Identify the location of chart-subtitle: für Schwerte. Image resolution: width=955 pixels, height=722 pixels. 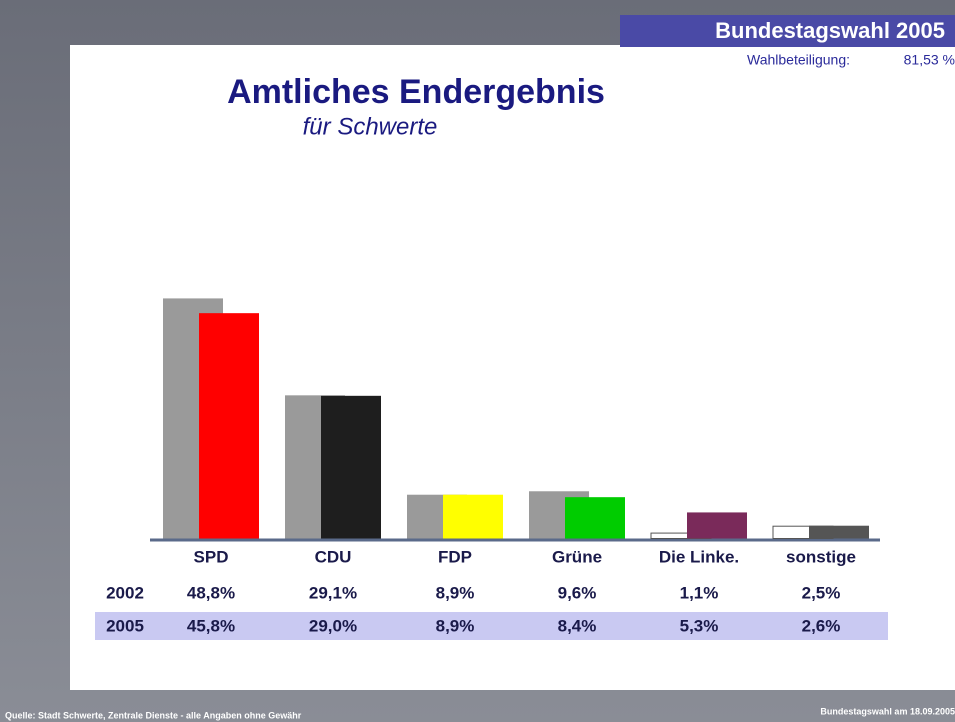
(370, 126).